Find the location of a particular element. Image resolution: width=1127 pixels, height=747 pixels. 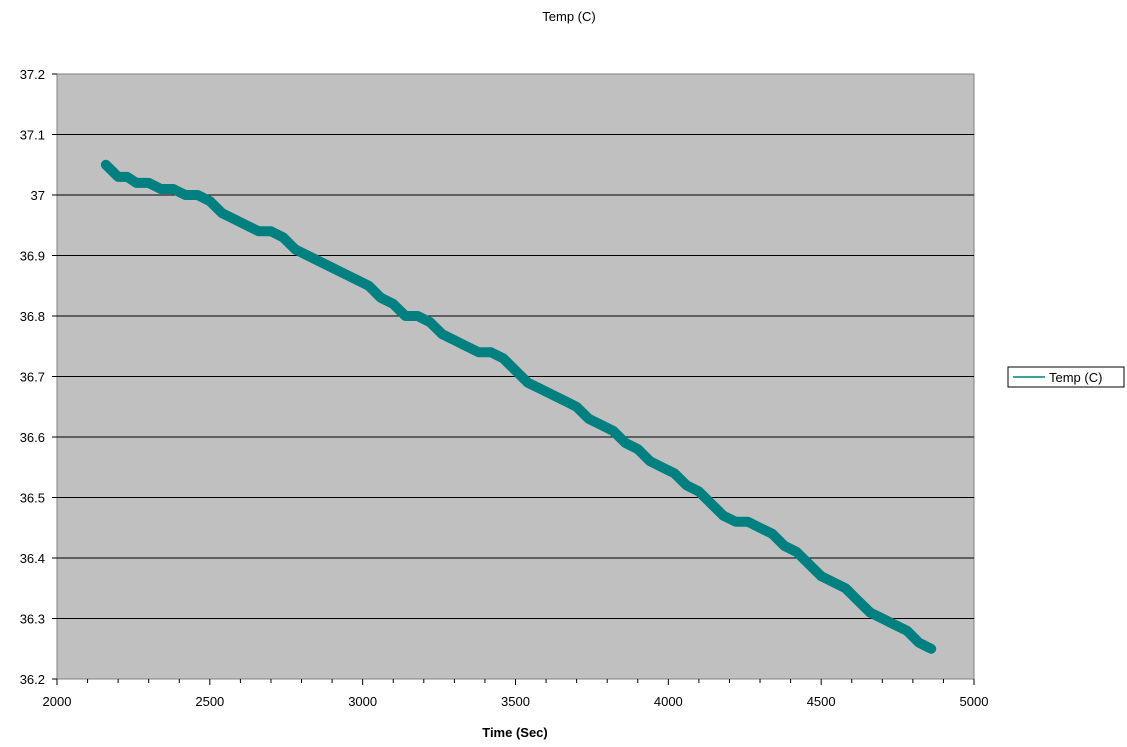

y-tick-label: 36.3 is located at coordinates (32, 619).